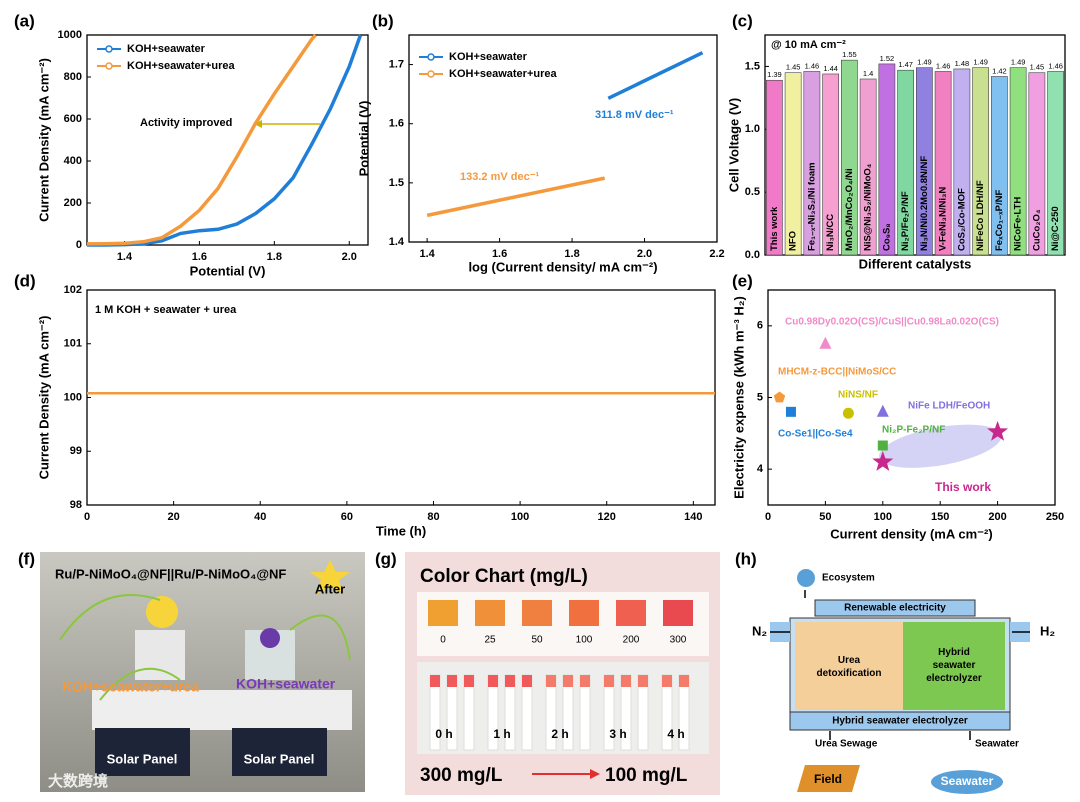 This screenshot has height=802, width=1080. What do you see at coordinates (443, 734) in the screenshot?
I see `time-label: 0 h` at bounding box center [443, 734].